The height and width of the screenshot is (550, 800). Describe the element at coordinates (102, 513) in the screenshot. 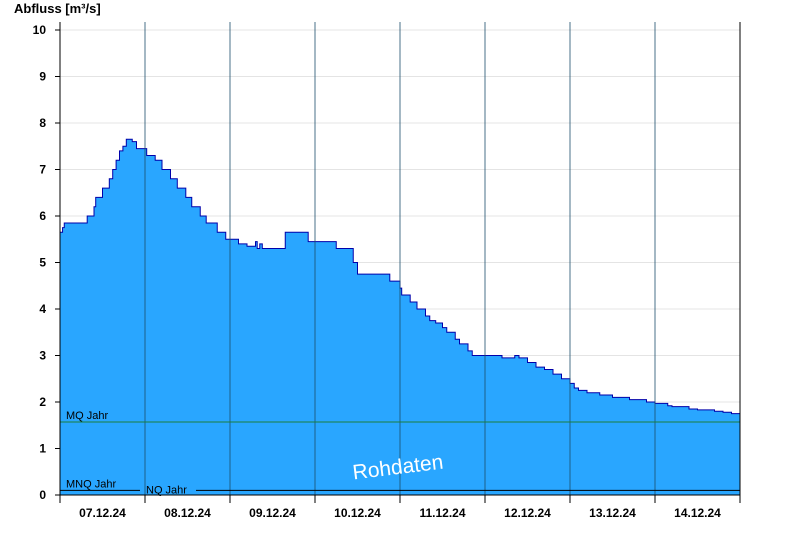

I see `x-tick-label: 07.12.24` at that location.